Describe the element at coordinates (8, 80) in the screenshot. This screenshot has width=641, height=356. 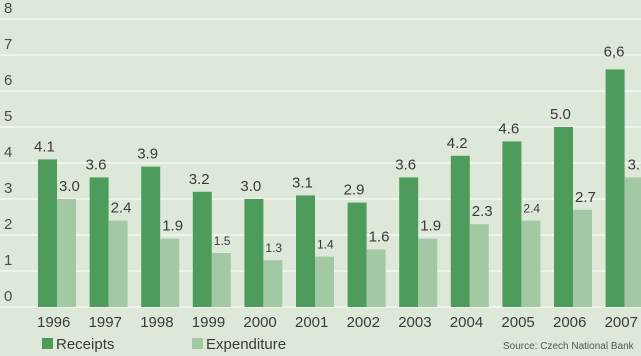
I see `y-tick-label: 6` at that location.